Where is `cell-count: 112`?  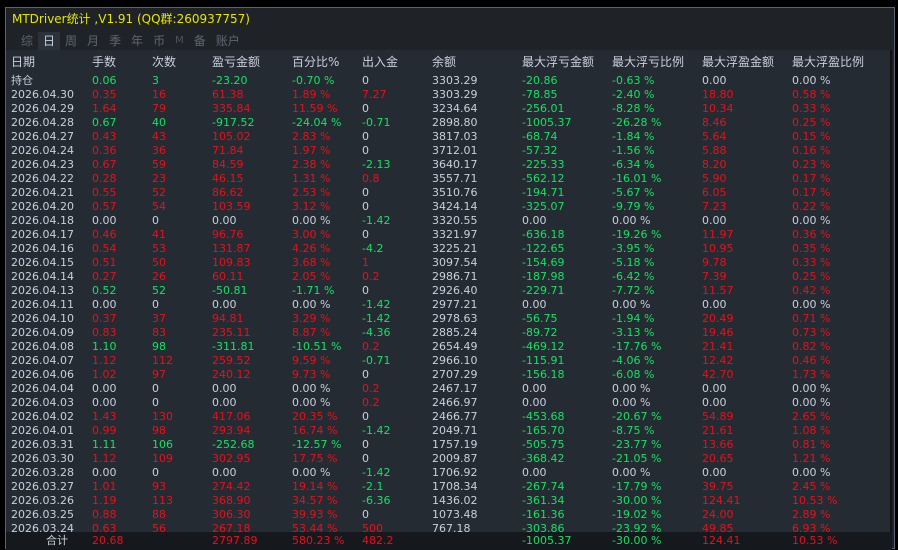
cell-count: 112 is located at coordinates (162, 360).